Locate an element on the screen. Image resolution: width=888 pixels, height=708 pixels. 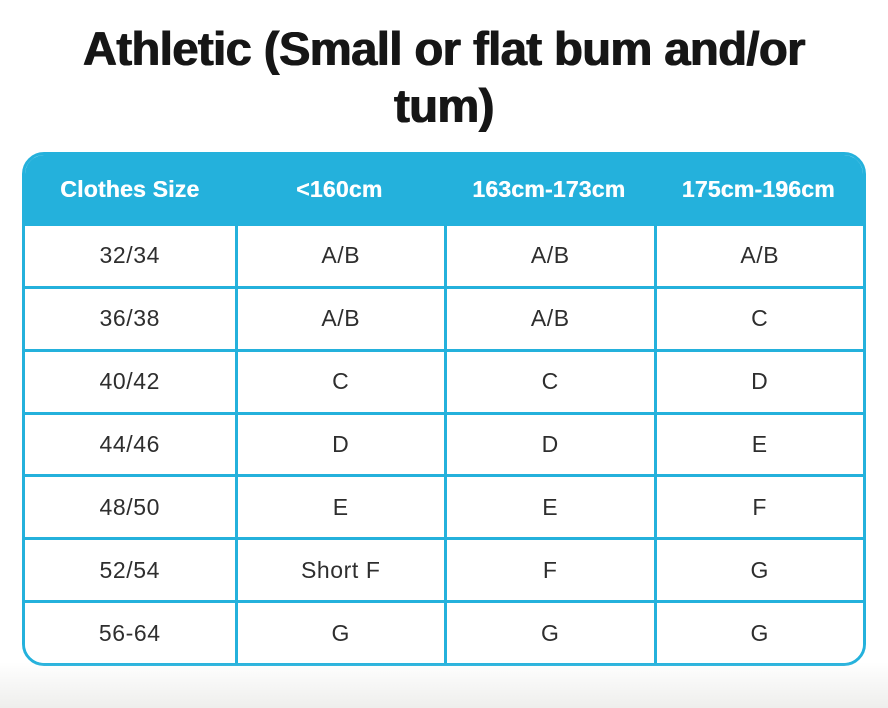
clothes-size-cell: 48/50 is located at coordinates (130, 507).